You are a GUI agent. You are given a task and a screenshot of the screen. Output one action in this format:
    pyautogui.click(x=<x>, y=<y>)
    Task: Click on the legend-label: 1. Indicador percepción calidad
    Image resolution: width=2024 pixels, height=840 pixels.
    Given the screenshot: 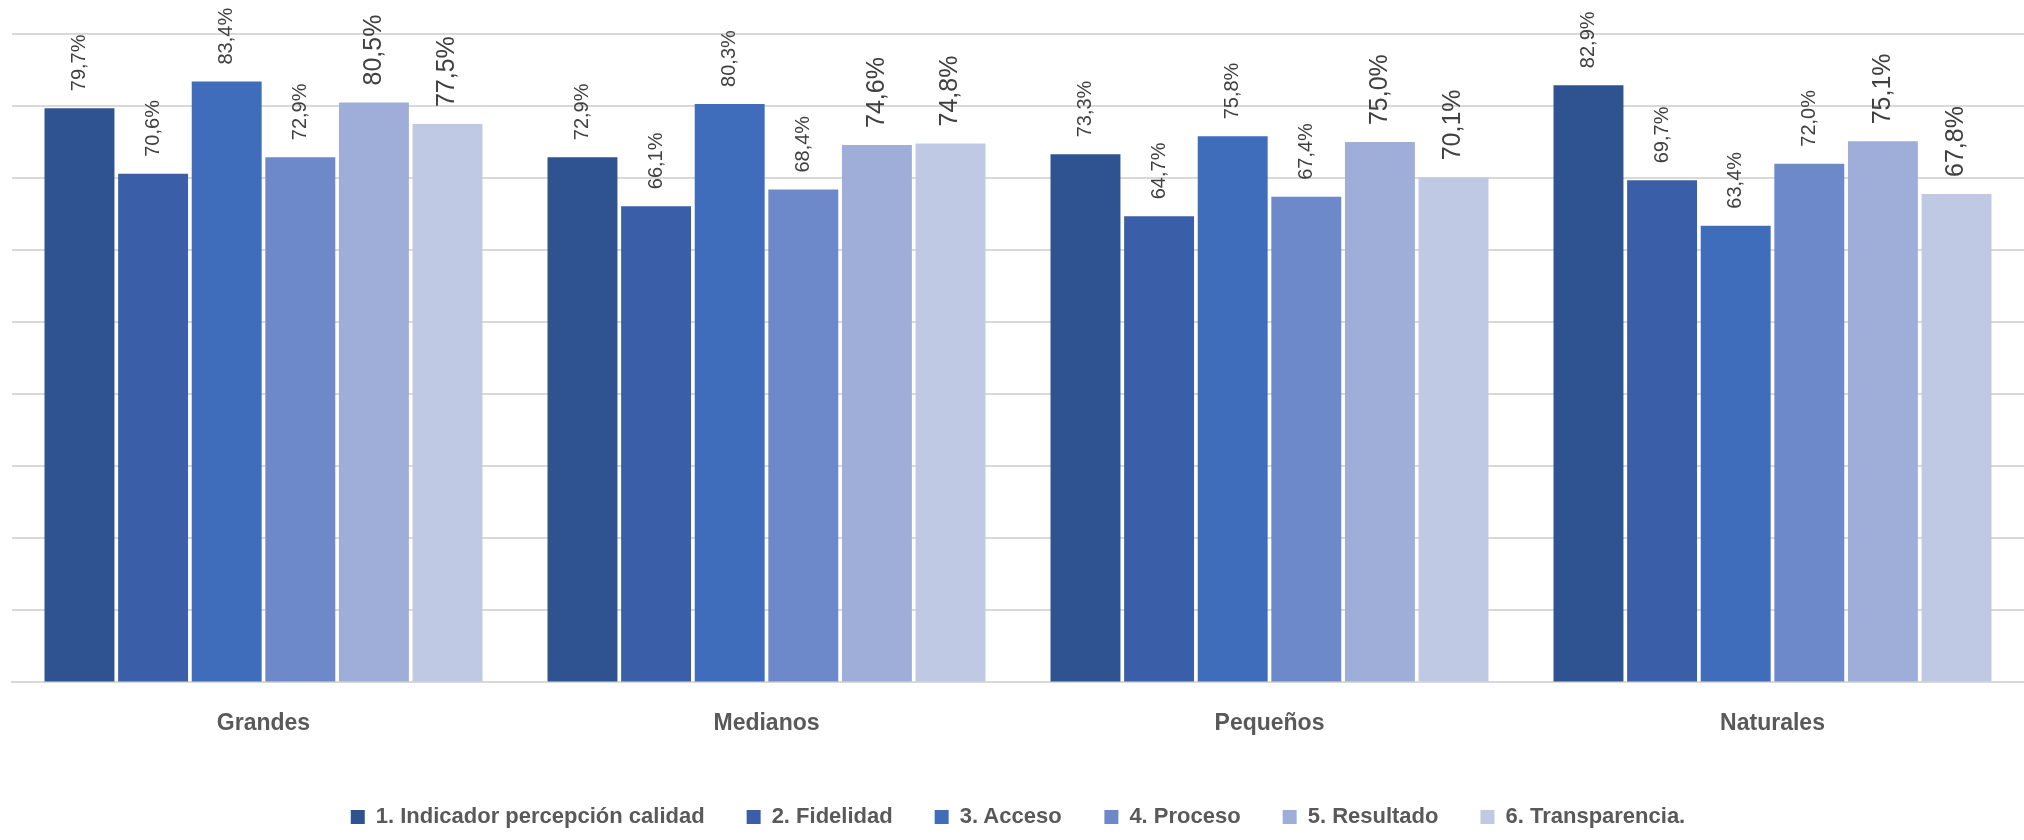 What is the action you would take?
    pyautogui.click(x=540, y=816)
    